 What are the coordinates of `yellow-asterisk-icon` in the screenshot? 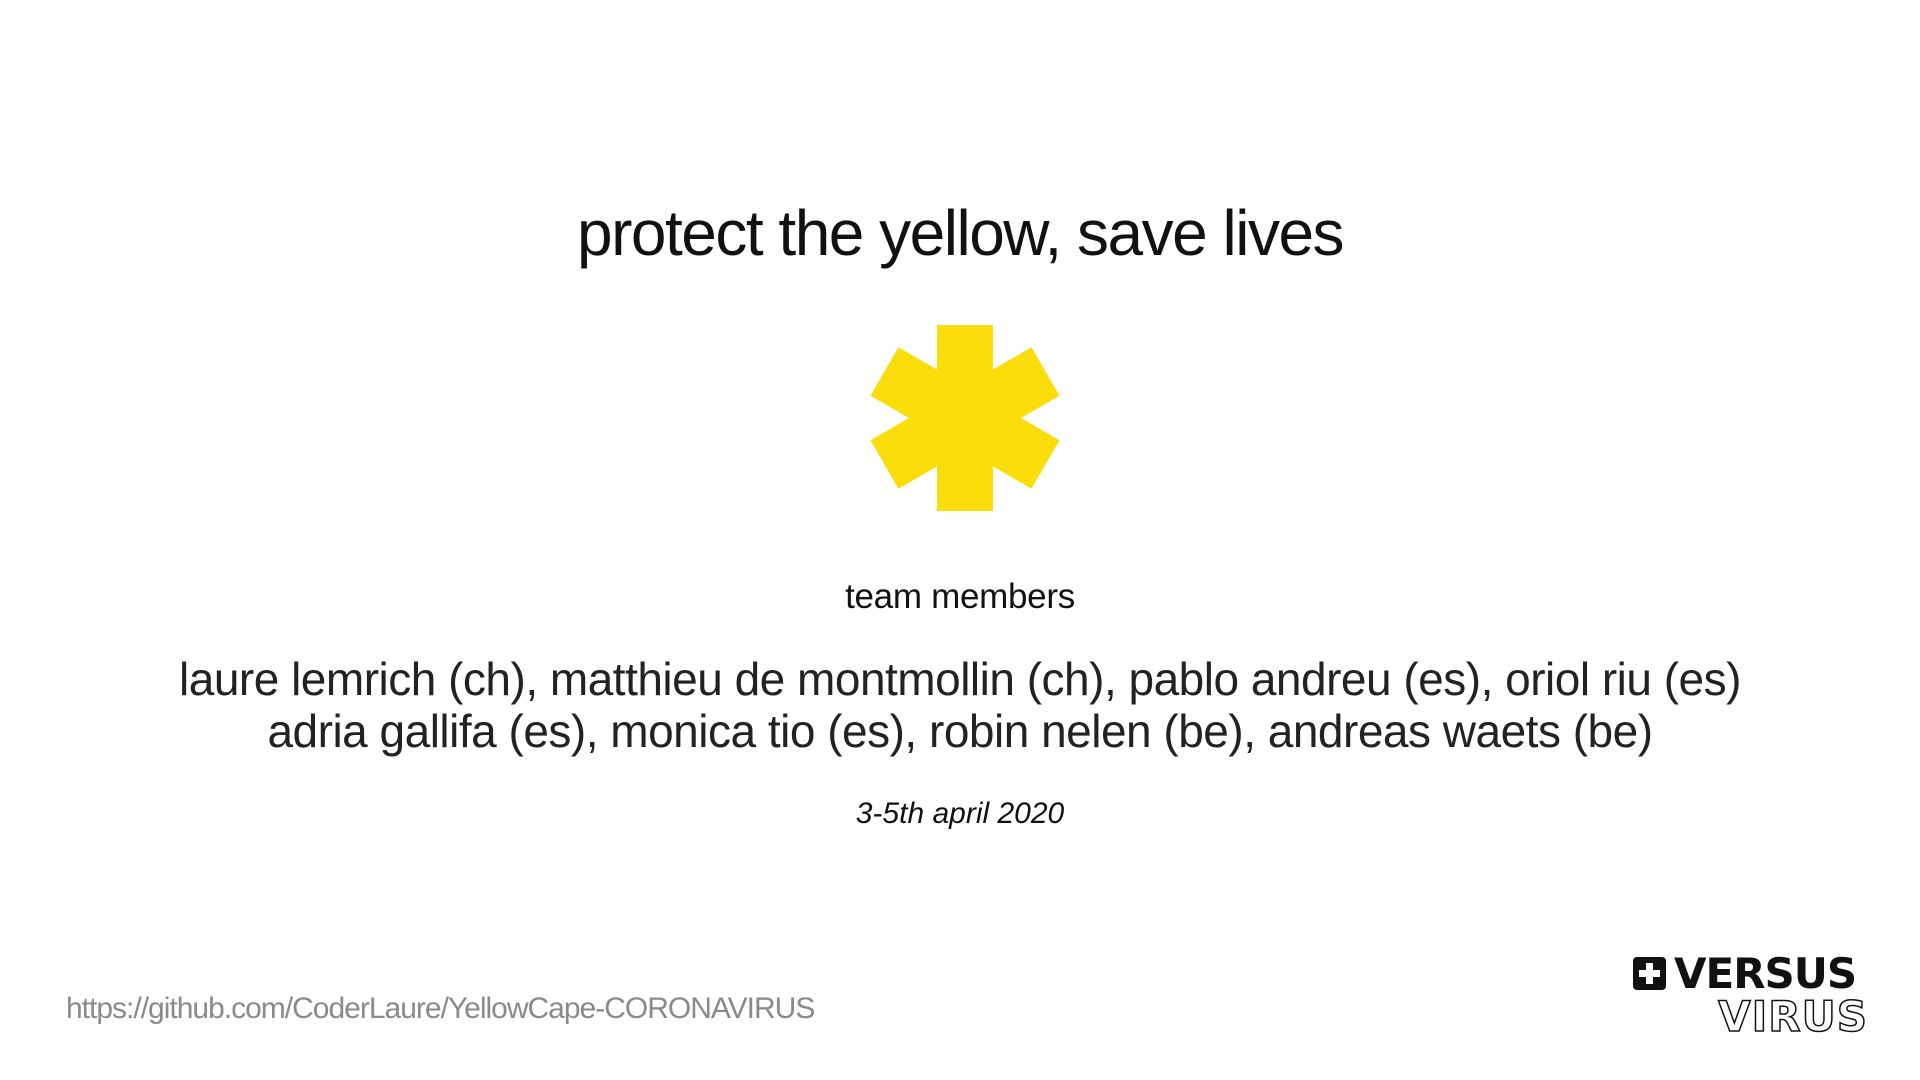 It's located at (965, 418).